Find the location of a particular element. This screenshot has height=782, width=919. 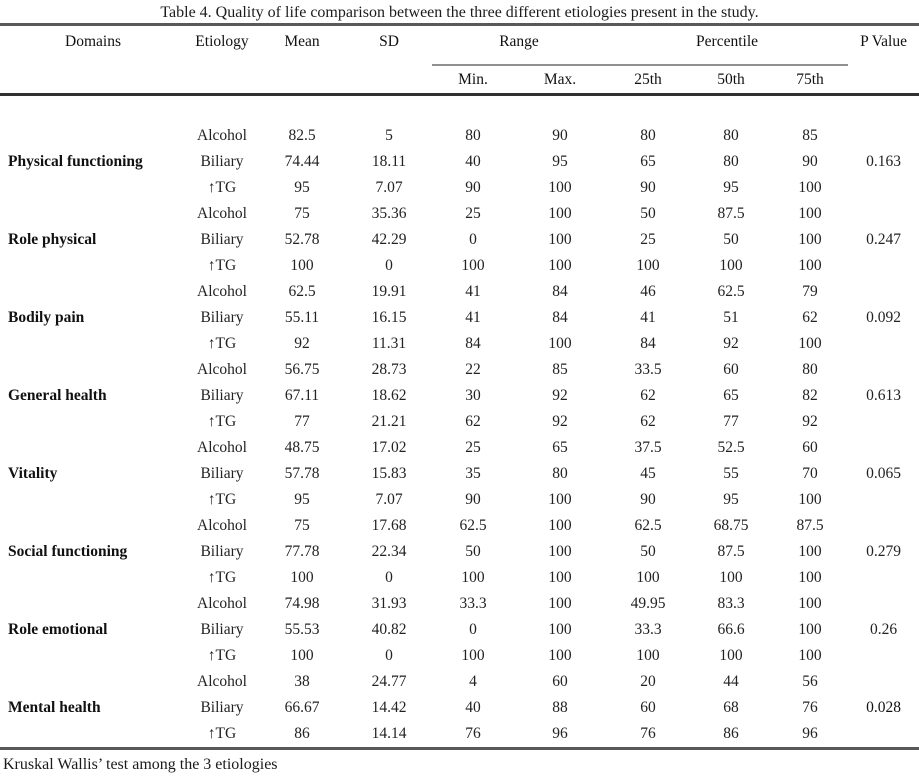

percentile-50-cell: 80 is located at coordinates (731, 161).